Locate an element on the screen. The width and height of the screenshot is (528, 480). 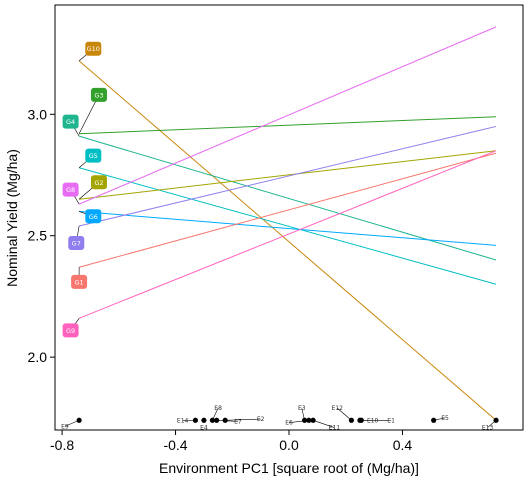
genotype-label: G9 is located at coordinates (70, 331).